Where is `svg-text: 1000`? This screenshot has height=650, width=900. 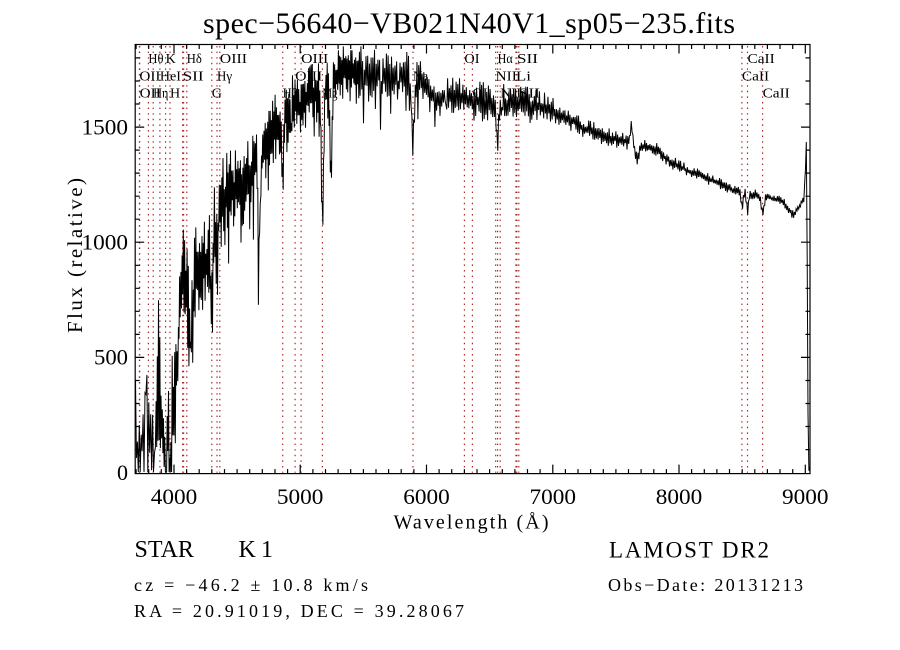
svg-text: 1000 is located at coordinates (105, 241).